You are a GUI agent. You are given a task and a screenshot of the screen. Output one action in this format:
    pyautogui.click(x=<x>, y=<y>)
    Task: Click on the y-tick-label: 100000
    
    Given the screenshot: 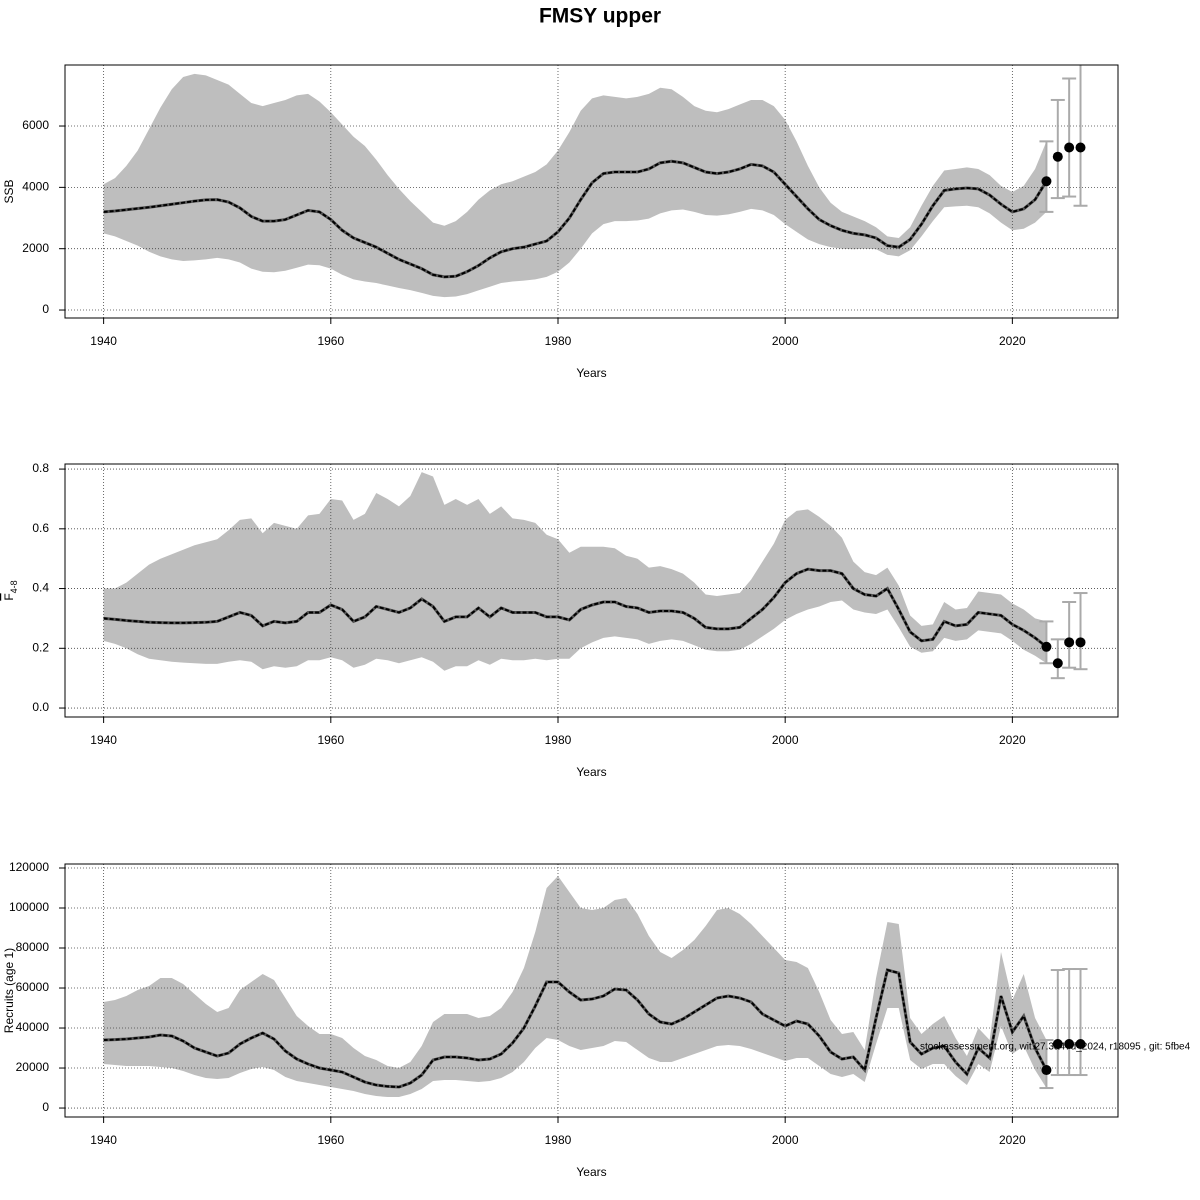 What is the action you would take?
    pyautogui.click(x=29, y=907)
    